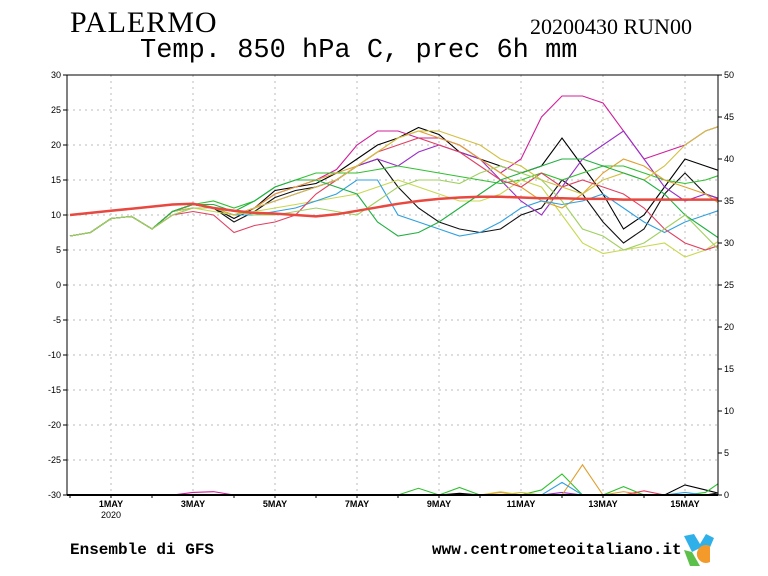 The height and width of the screenshot is (576, 768). I want to click on location-title: PALERMO, so click(144, 22).